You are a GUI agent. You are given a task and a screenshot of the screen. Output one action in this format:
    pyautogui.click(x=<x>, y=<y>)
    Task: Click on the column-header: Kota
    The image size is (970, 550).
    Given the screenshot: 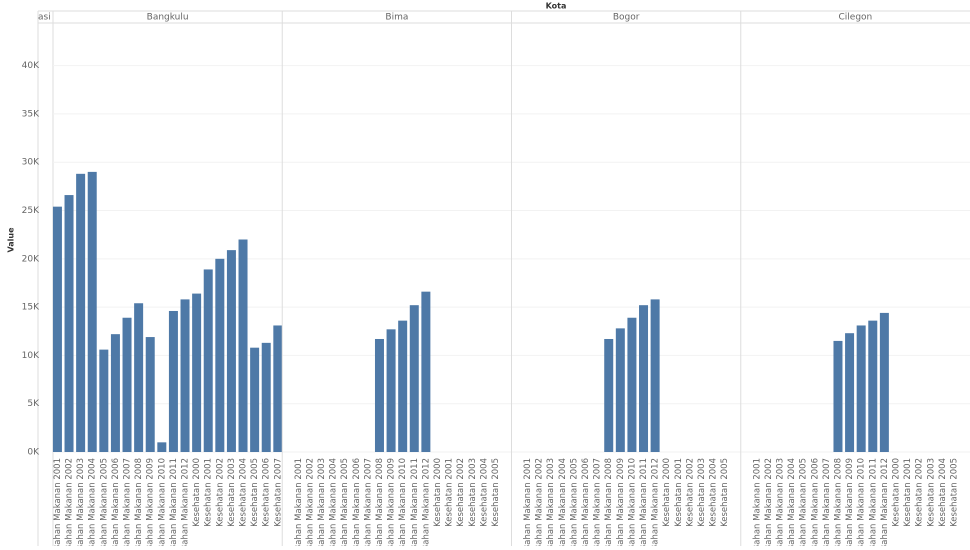 What is the action you would take?
    pyautogui.click(x=556, y=6)
    